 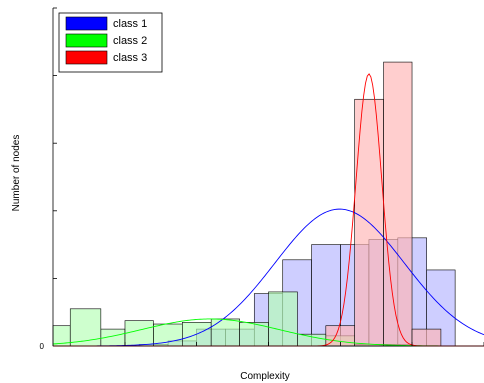 I want to click on class-3-legend-swatch, so click(x=86, y=57).